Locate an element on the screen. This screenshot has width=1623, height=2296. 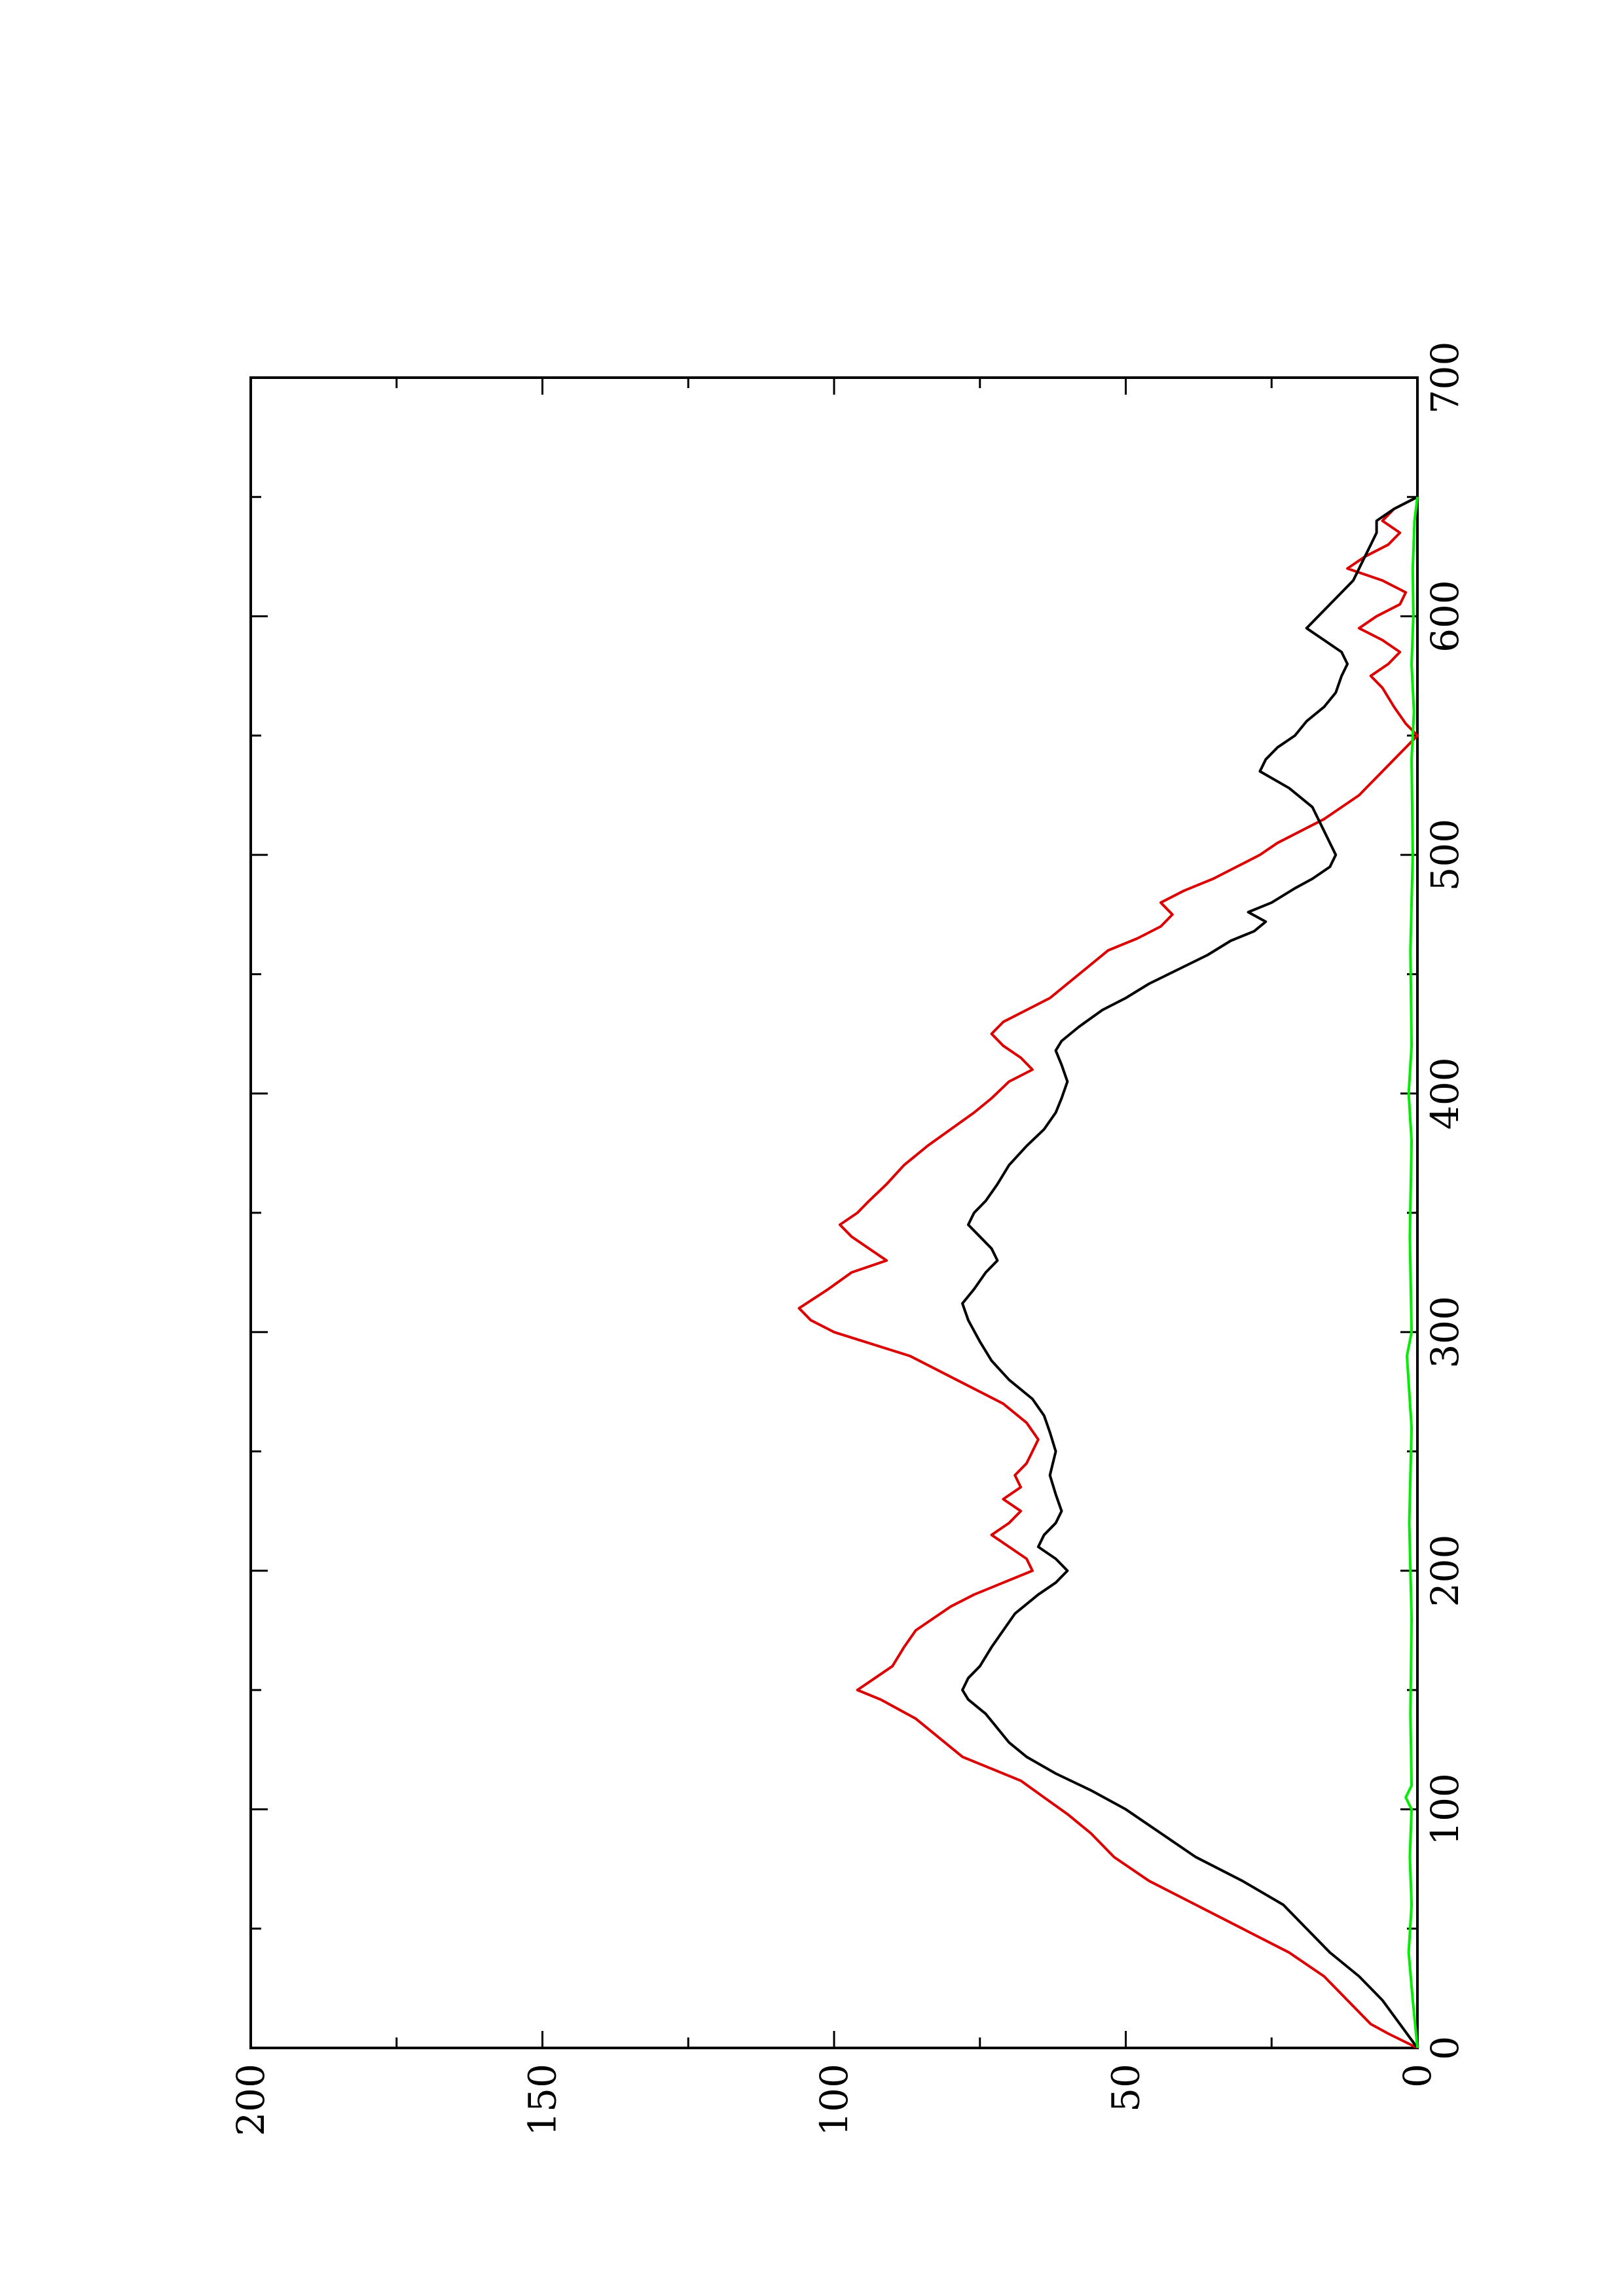
x-tick-label: 500 is located at coordinates (1445, 855).